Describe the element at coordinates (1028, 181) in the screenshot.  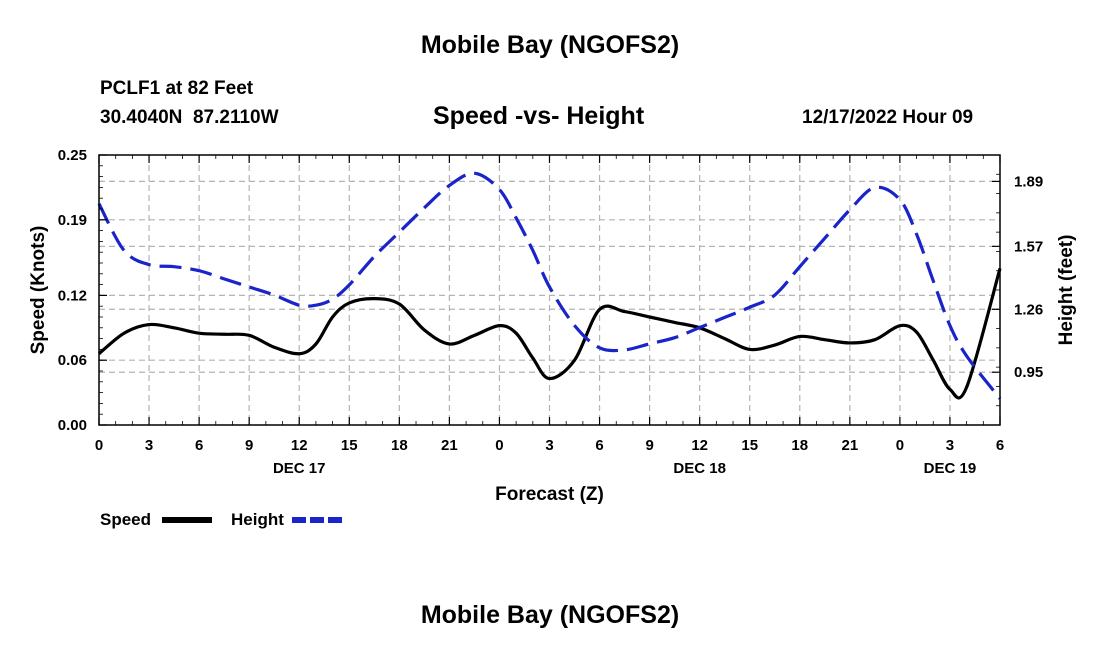
I see `y2-tick-label: 1.89` at that location.